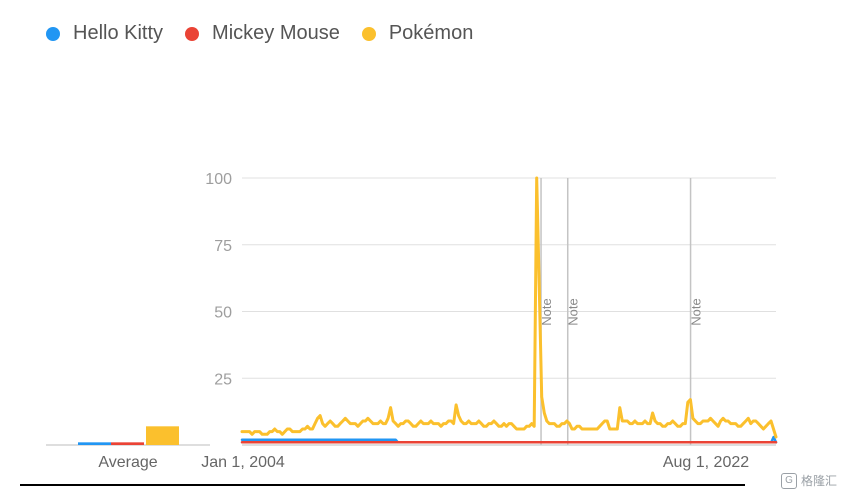 The height and width of the screenshot is (497, 843). Describe the element at coordinates (127, 462) in the screenshot. I see `average-label: Average` at that location.